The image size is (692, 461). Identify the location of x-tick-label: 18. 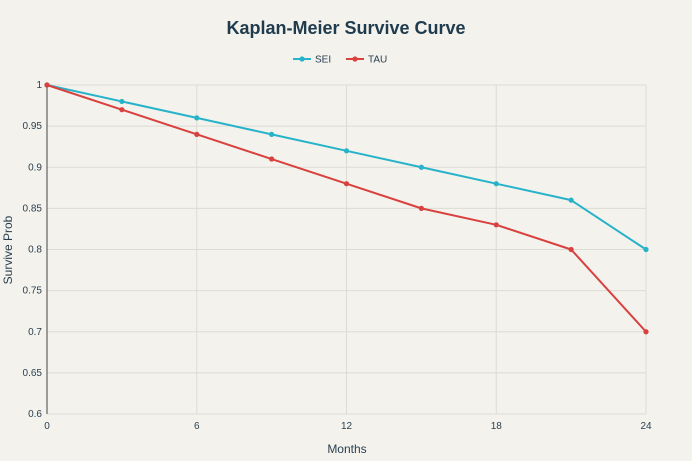
(497, 426).